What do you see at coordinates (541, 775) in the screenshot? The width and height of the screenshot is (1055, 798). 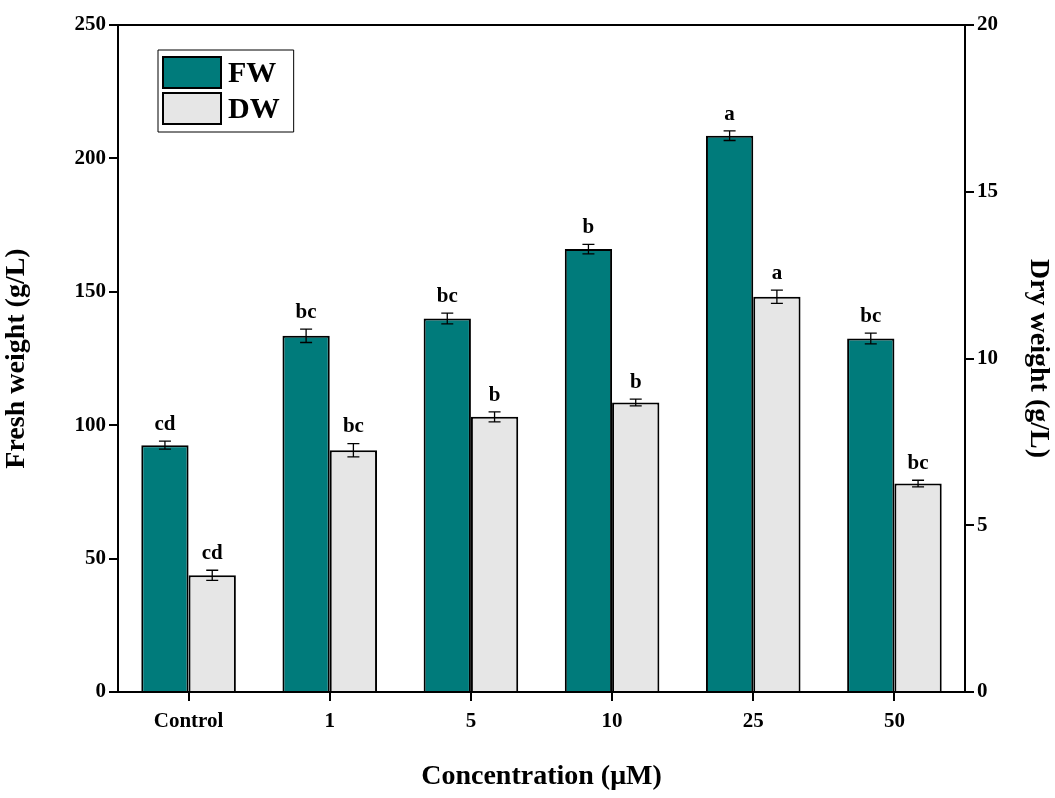 I see `x-axis-title: Concentration (μM)` at bounding box center [541, 775].